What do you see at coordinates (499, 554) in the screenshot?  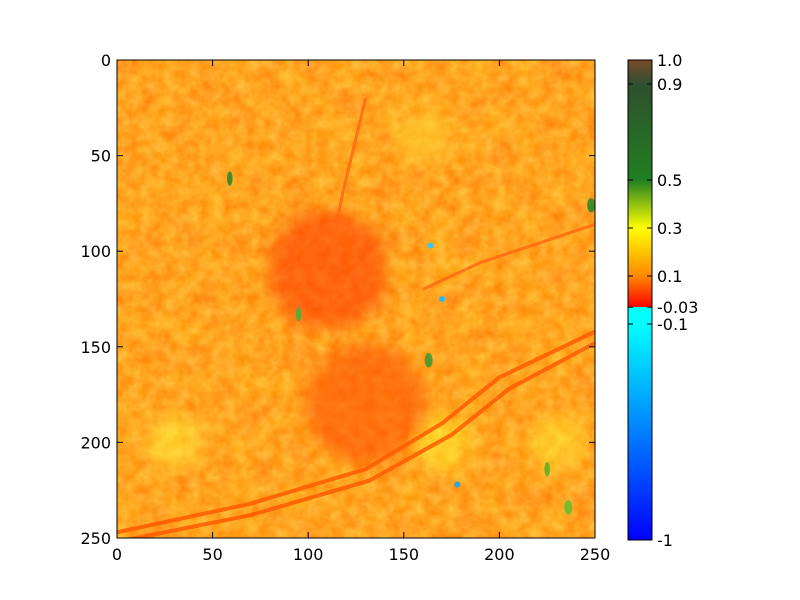 I see `x-tick-label: 200` at bounding box center [499, 554].